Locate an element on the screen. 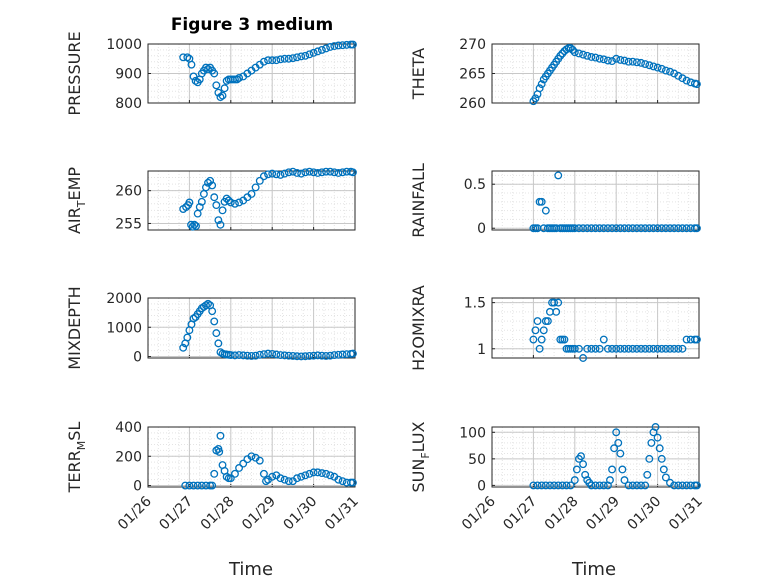 The height and width of the screenshot is (583, 778). figure-title: Figure 3 medium is located at coordinates (252, 25).